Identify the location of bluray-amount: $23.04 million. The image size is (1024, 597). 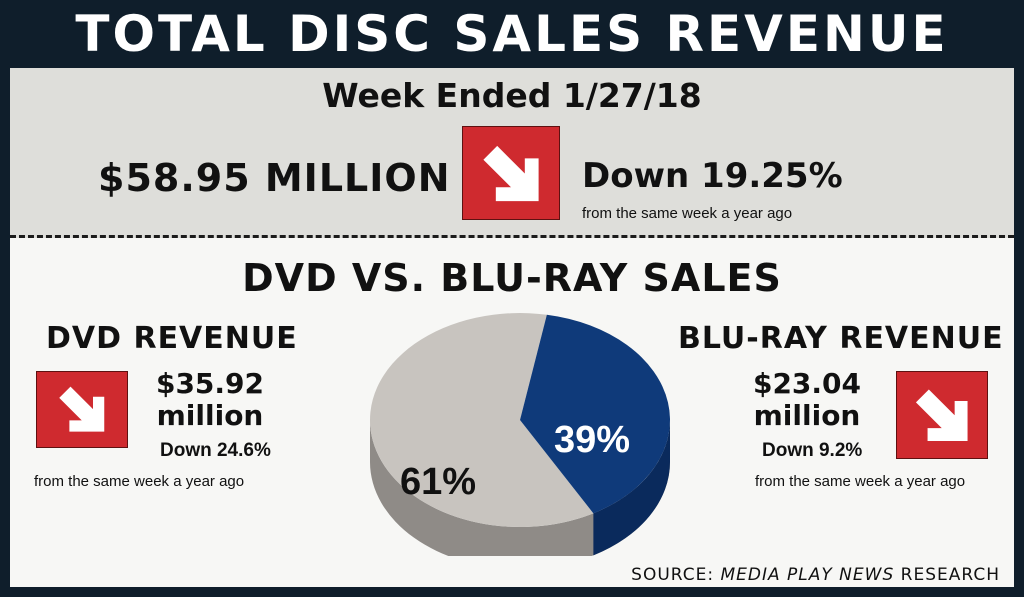
(807, 400).